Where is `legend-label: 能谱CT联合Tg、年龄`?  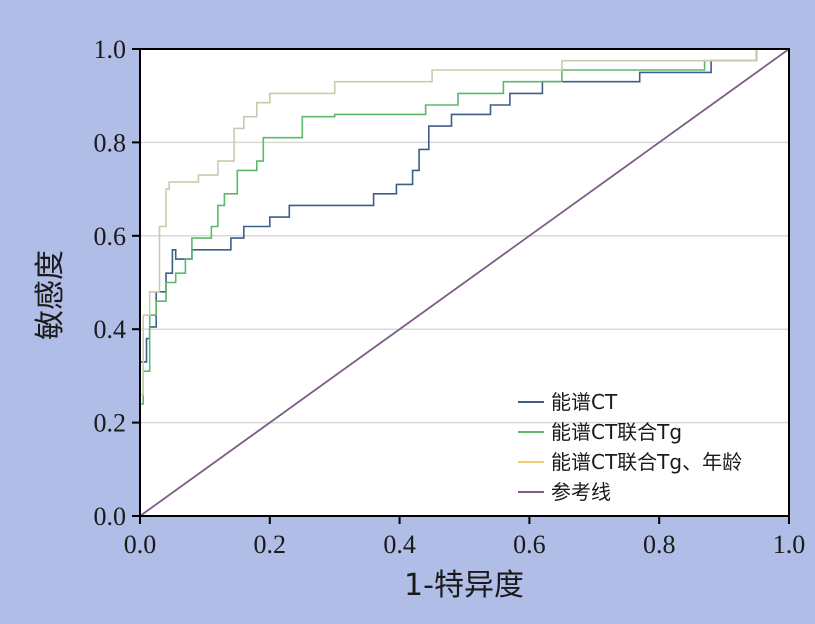 legend-label: 能谱CT联合Tg、年龄 is located at coordinates (646, 462).